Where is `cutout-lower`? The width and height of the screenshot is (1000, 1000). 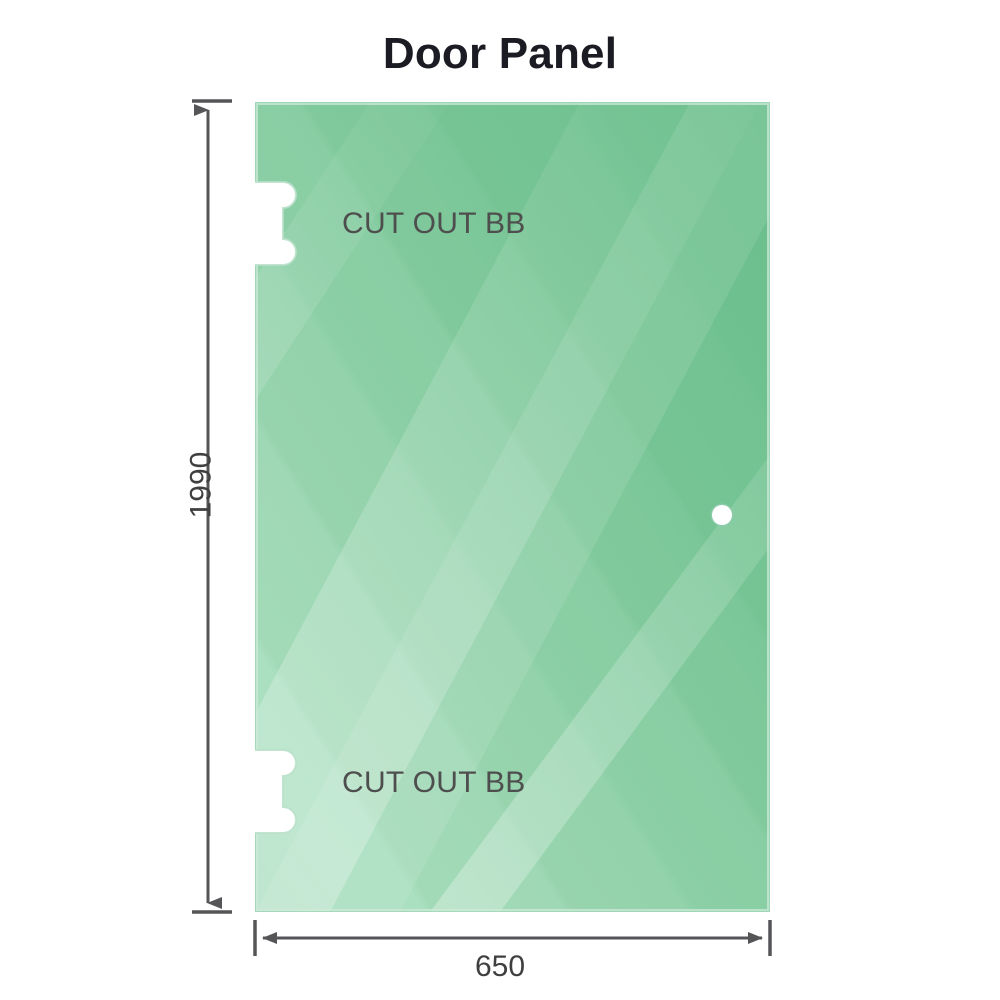 cutout-lower is located at coordinates (276, 791).